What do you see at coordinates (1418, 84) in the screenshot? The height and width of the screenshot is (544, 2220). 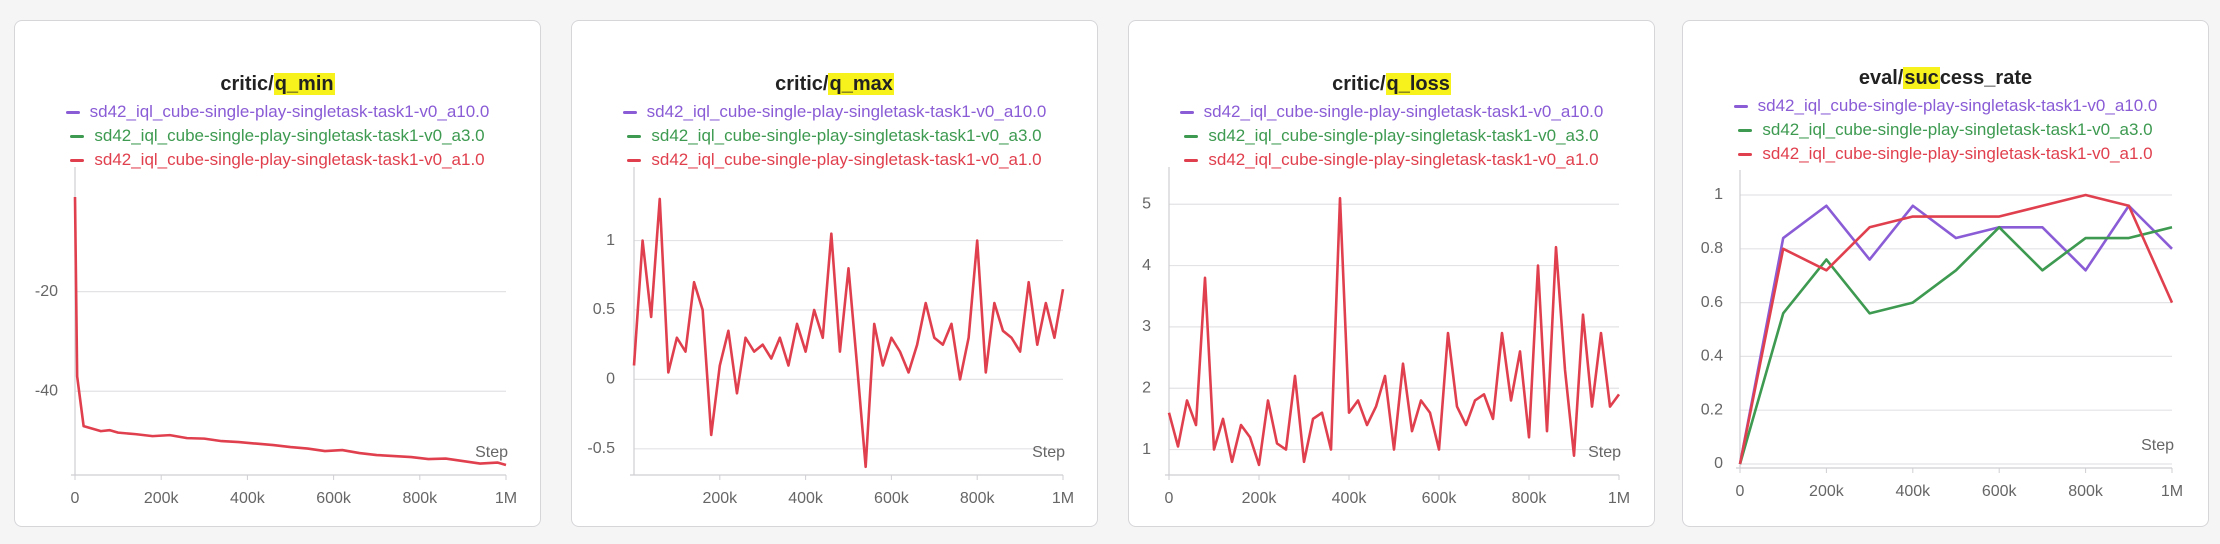 I see `title-highlight: q_loss` at bounding box center [1418, 84].